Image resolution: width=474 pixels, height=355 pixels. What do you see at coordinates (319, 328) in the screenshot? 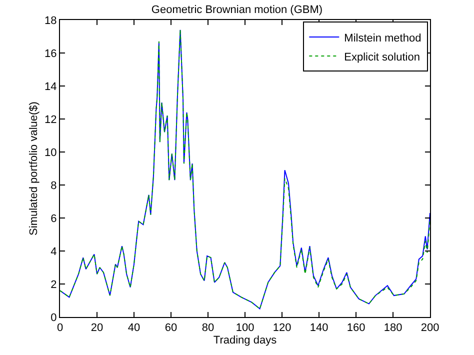
I see `x-tick-label: 140` at bounding box center [319, 328].